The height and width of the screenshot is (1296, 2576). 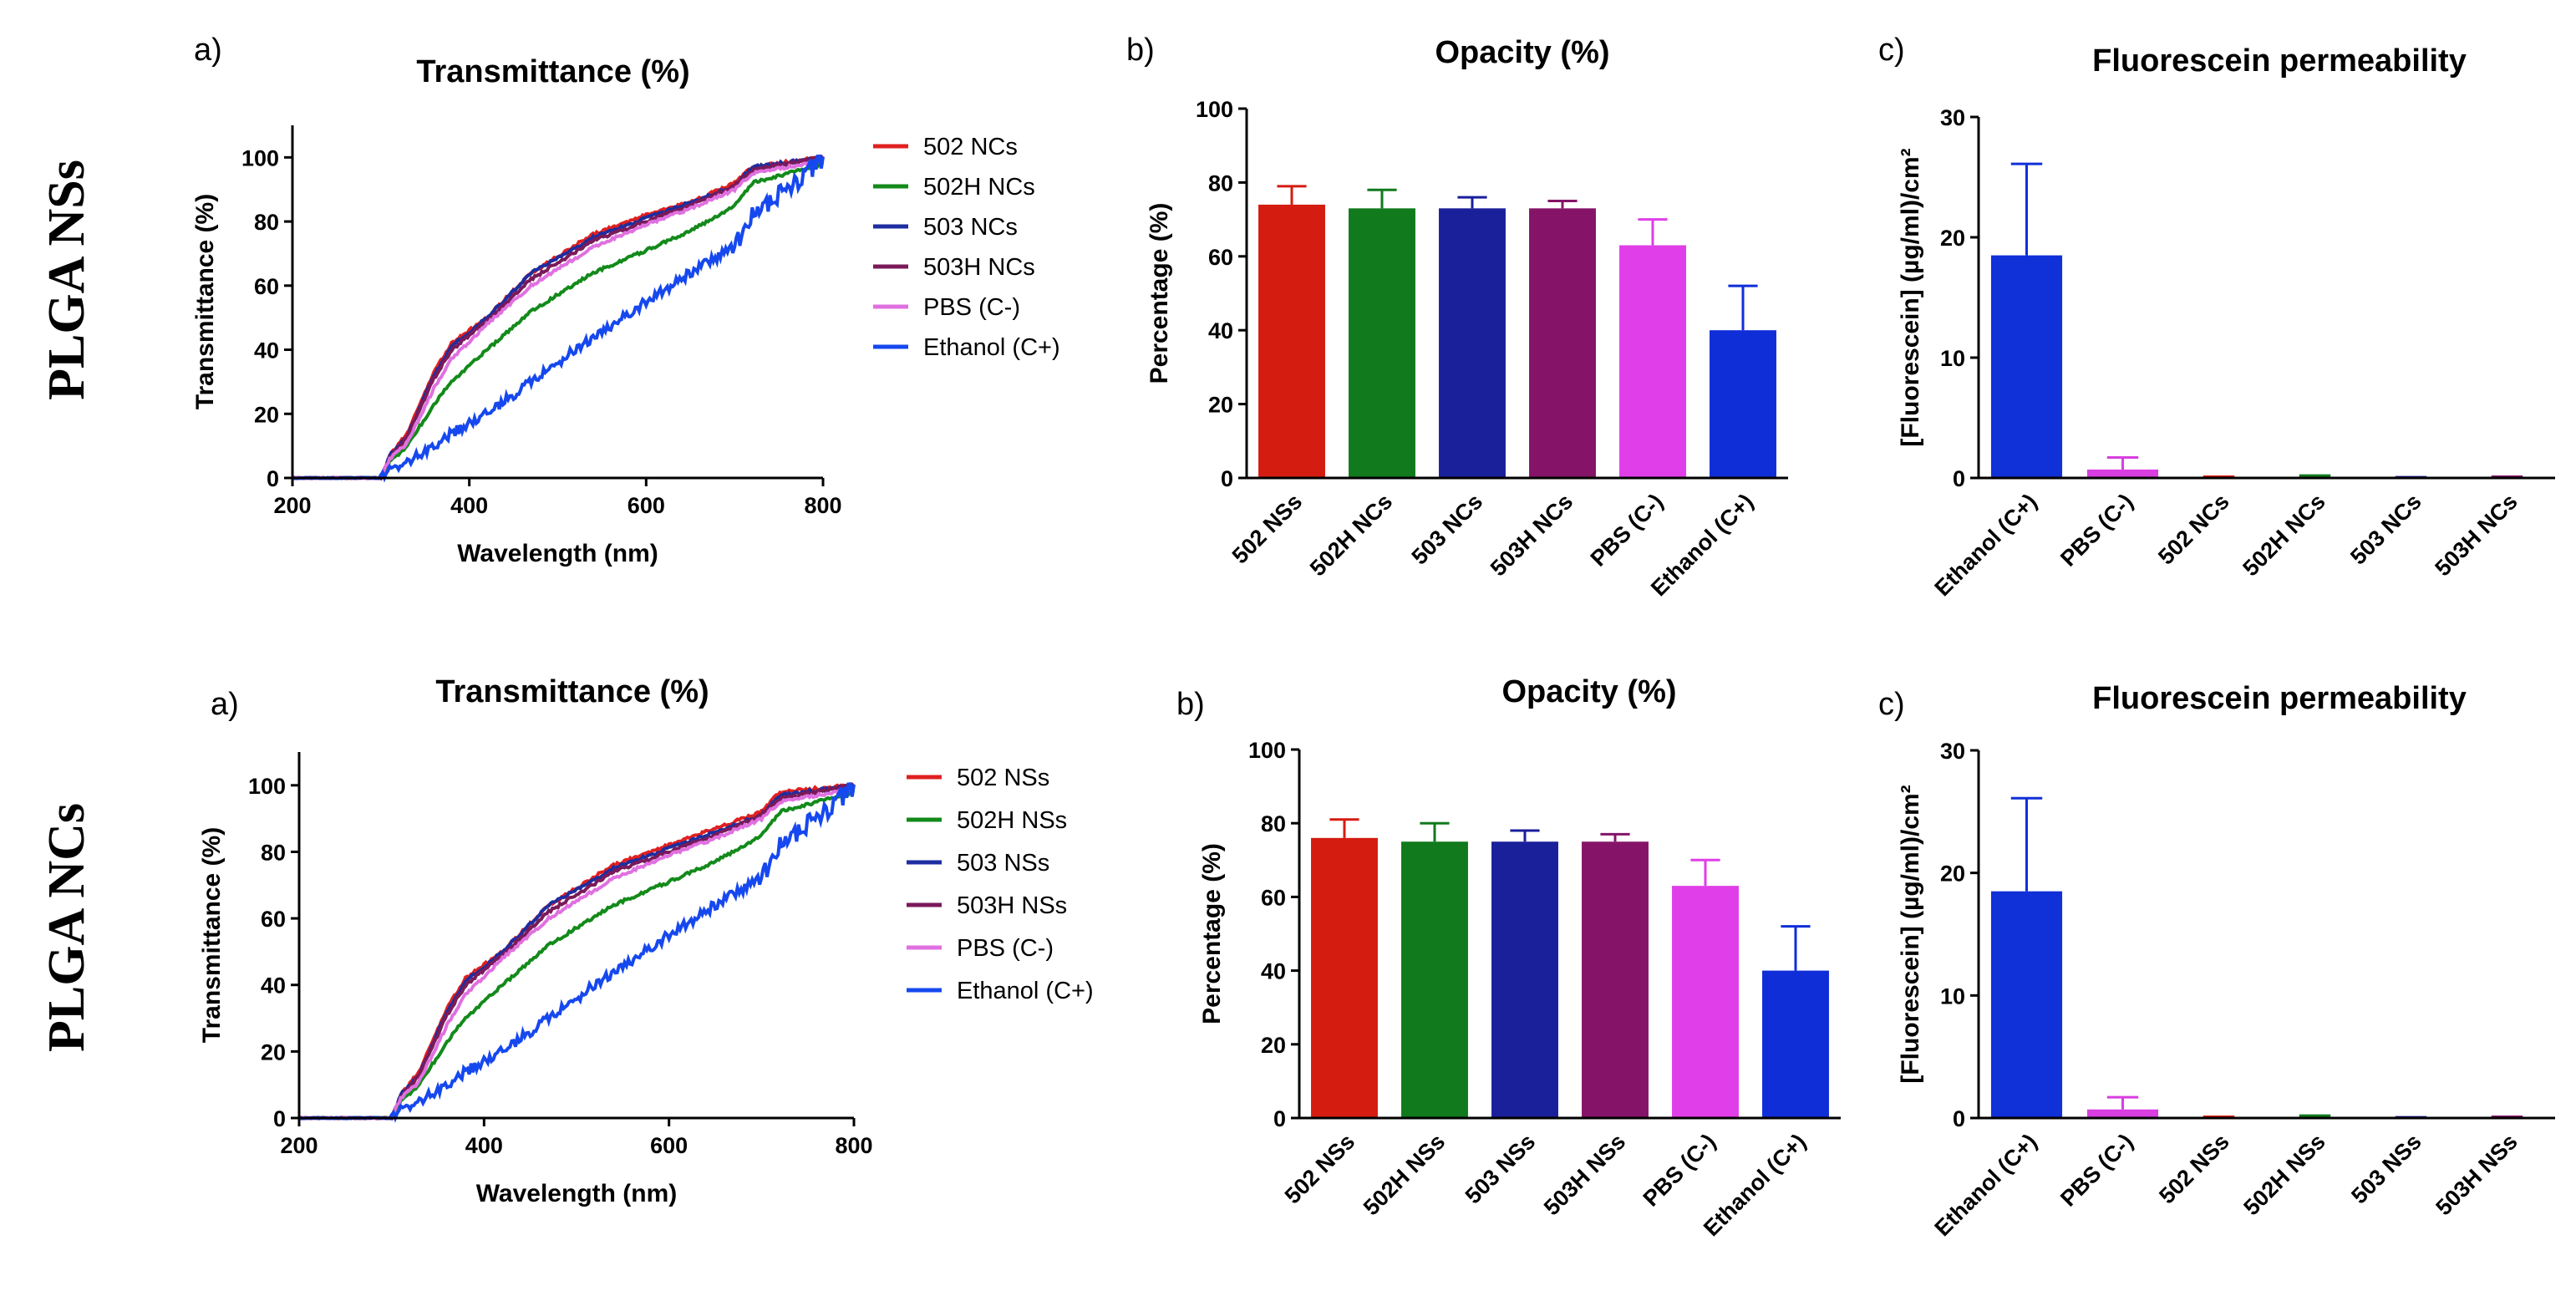 What do you see at coordinates (225, 704) in the screenshot?
I see `panel-letter: a)` at bounding box center [225, 704].